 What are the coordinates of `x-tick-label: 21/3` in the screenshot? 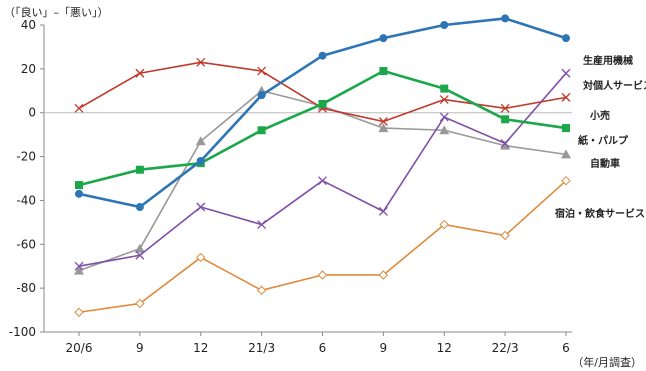 It's located at (261, 348).